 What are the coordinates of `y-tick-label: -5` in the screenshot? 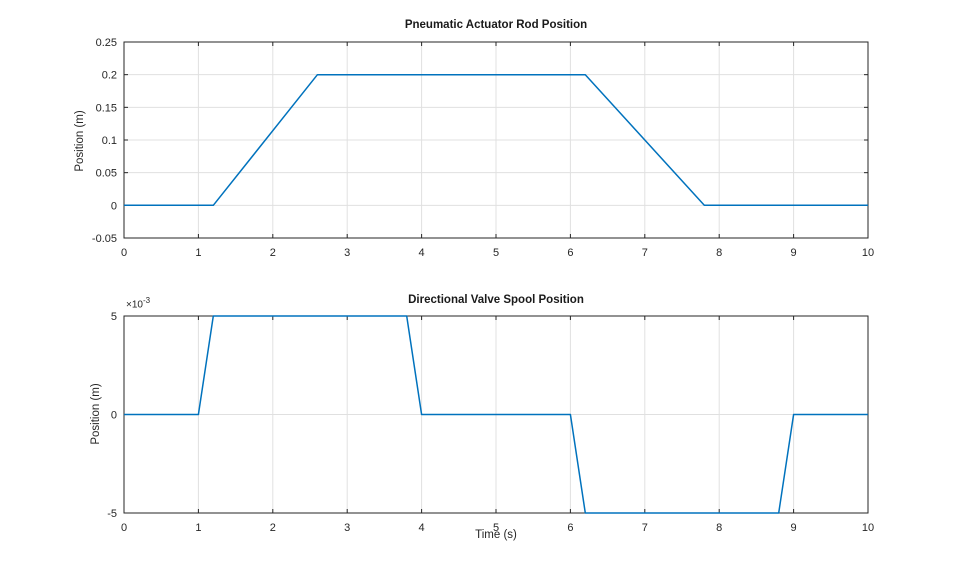 It's located at (112, 514).